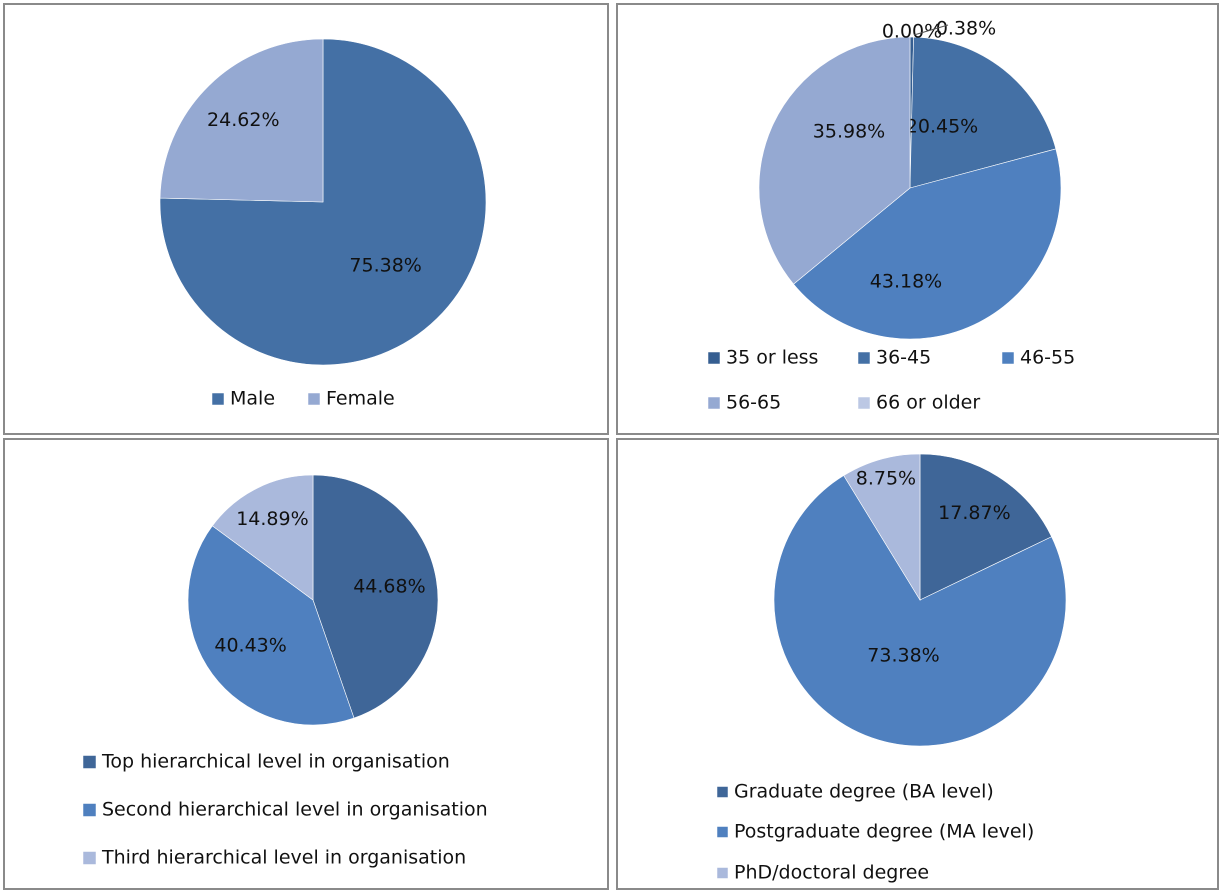  Describe the element at coordinates (1047, 358) in the screenshot. I see `legend-label: 46-55` at that location.